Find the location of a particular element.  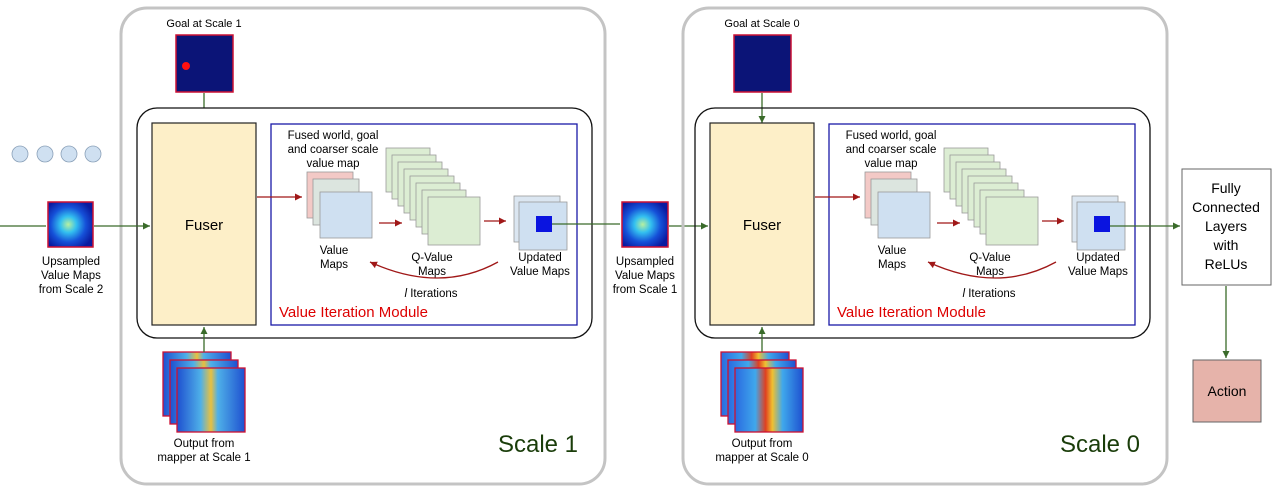

scale1-fuser-block is located at coordinates (204, 224).